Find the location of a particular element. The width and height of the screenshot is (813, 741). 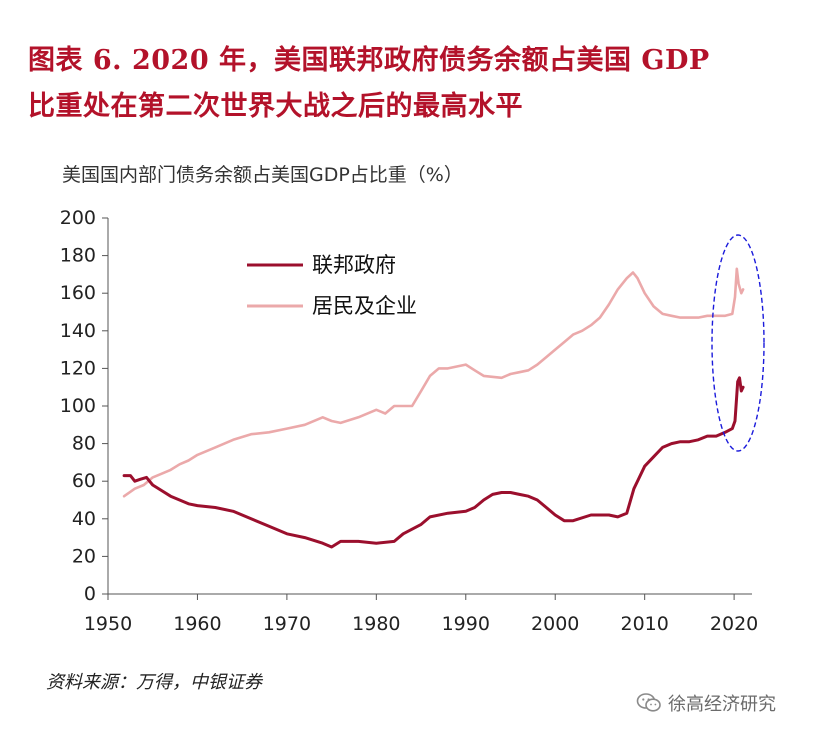

x-tick-label: 2000 is located at coordinates (555, 624).